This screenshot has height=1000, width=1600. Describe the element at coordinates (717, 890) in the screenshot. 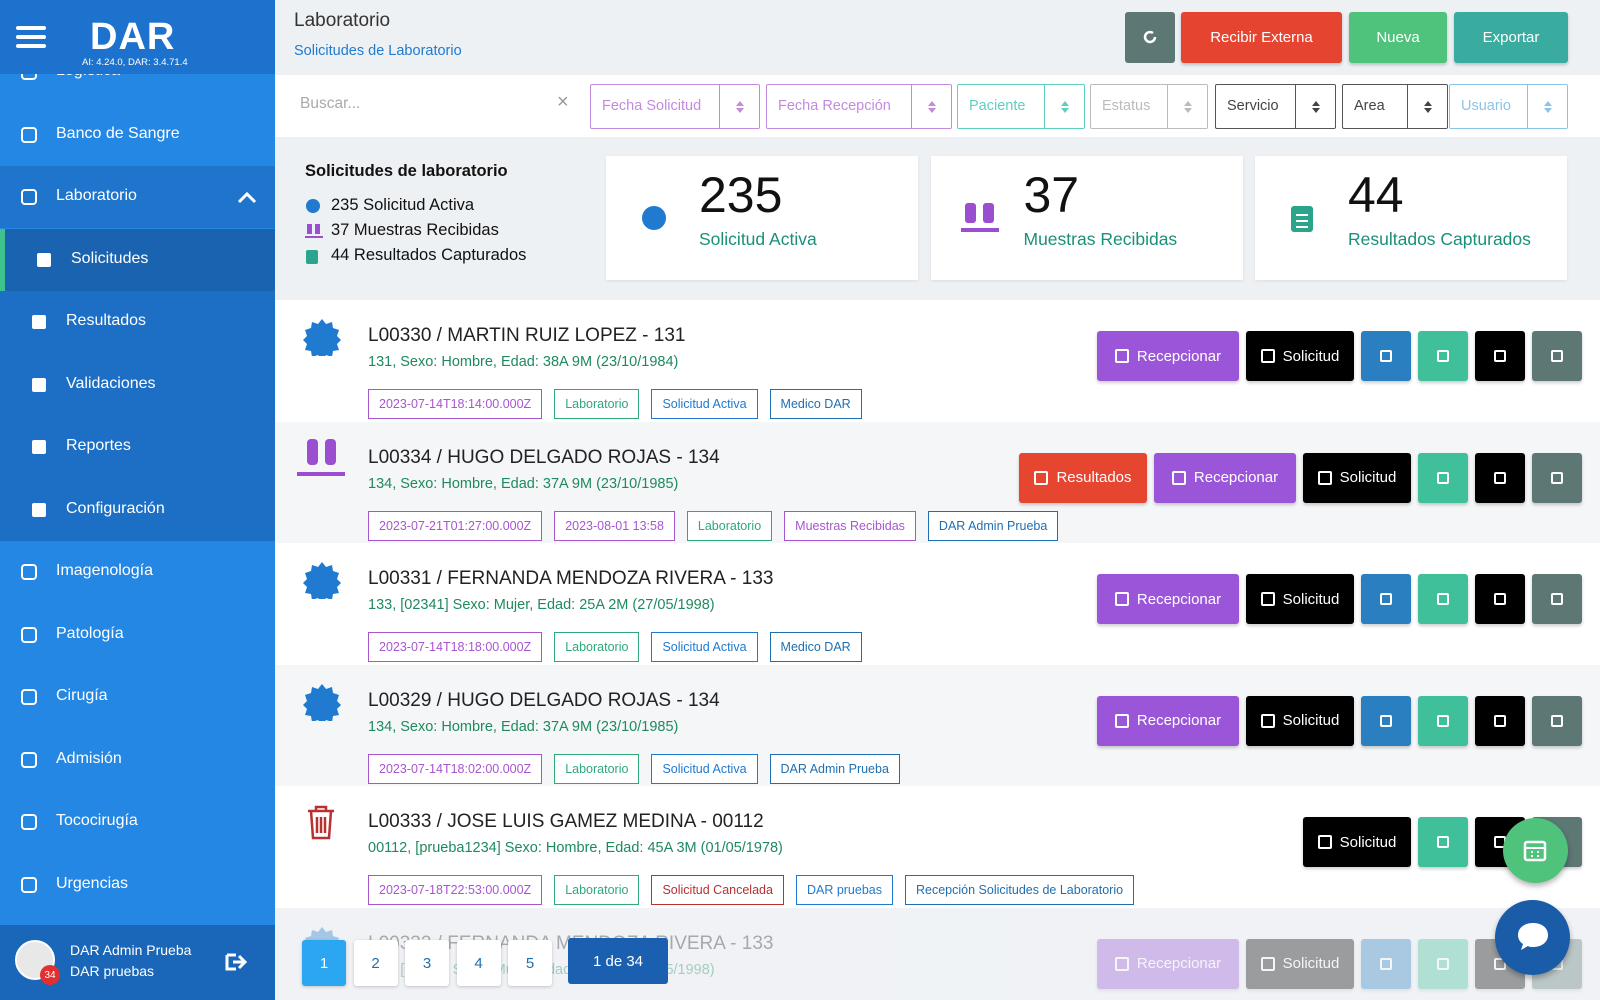

I see `tag: Solicitud Cancelada` at that location.